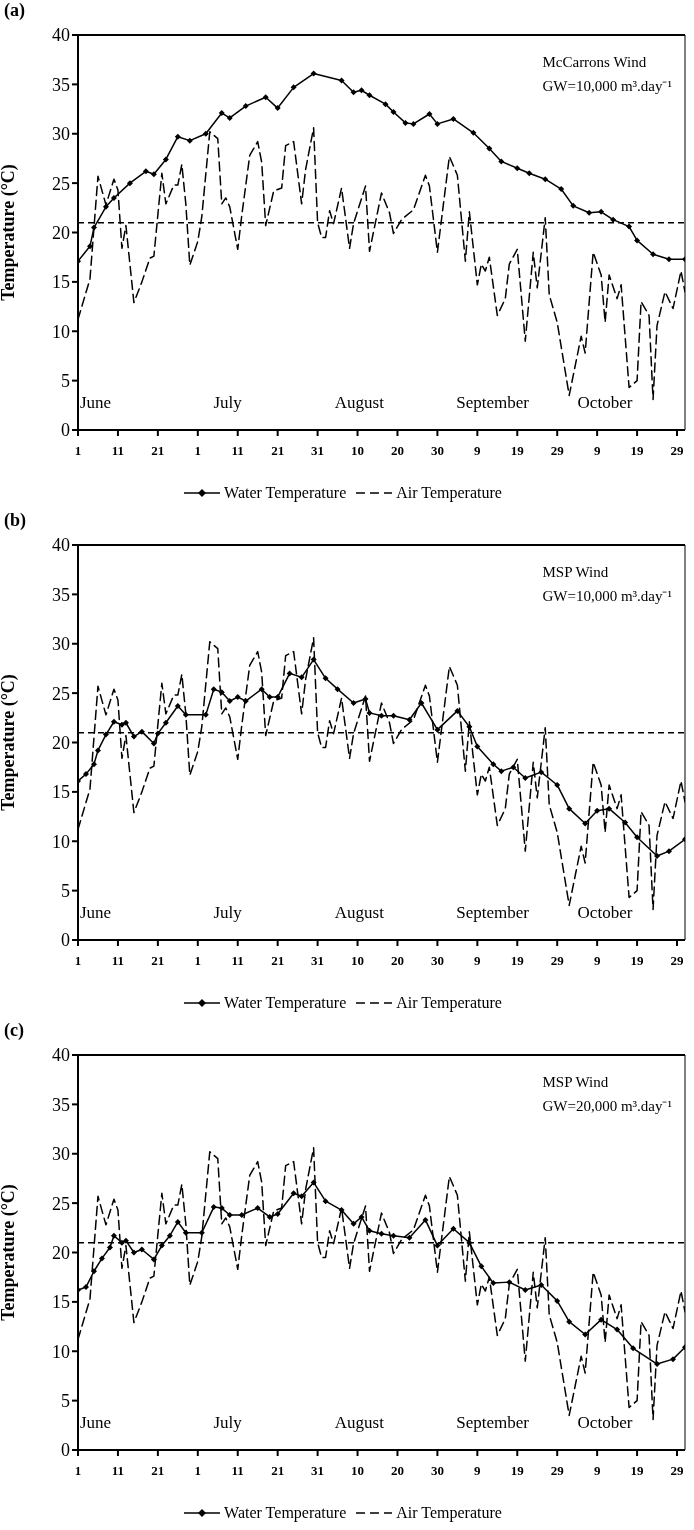  Describe the element at coordinates (65, 891) in the screenshot. I see `y-tick-label: 5` at that location.